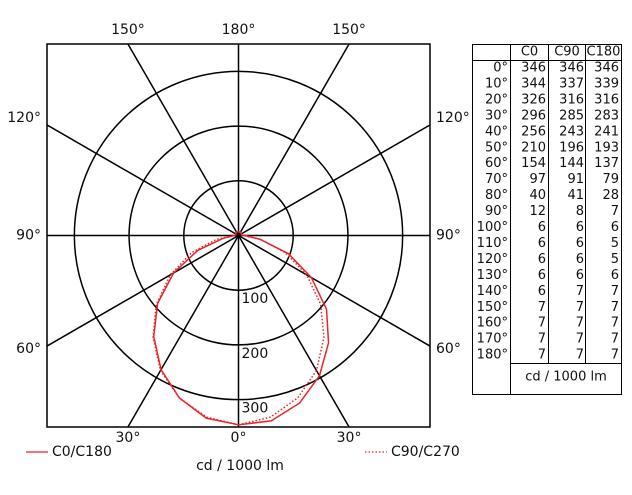  I want to click on table-cell: 8, so click(580, 211).